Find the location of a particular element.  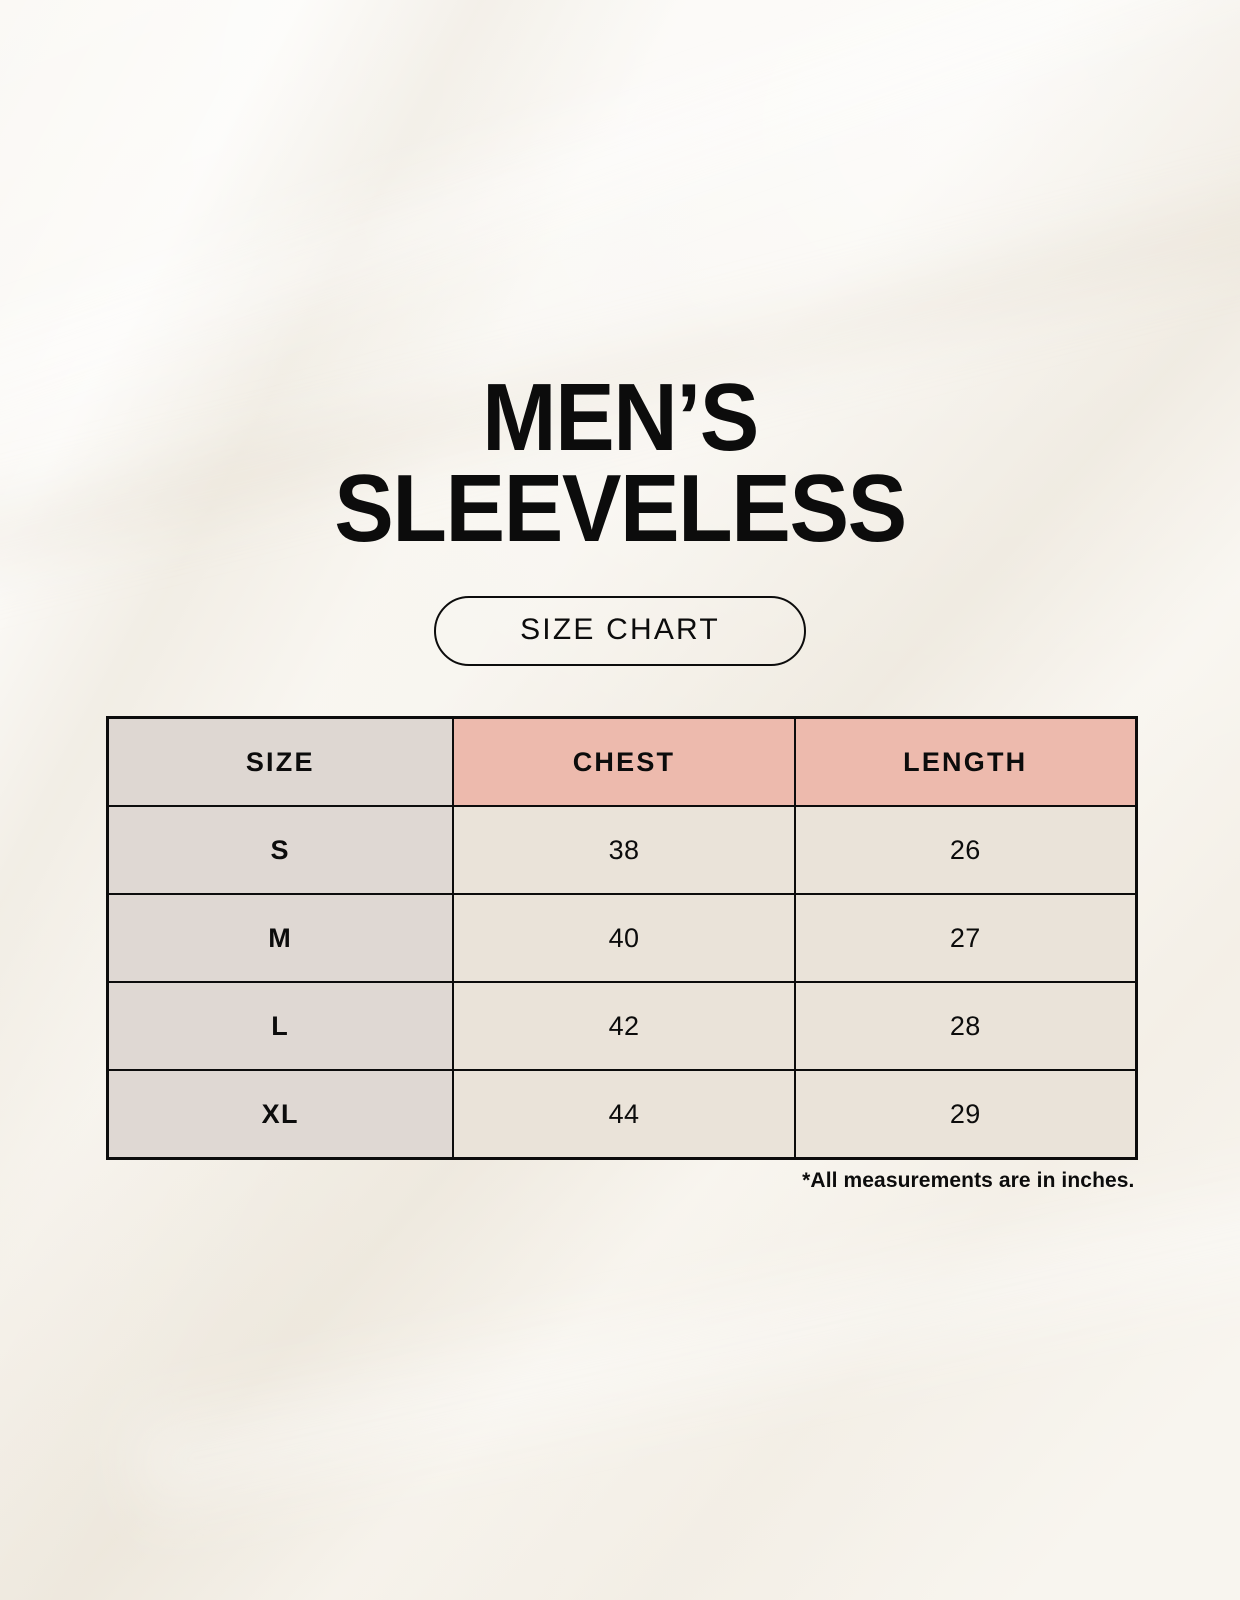

page-title-line-1: MEN’S is located at coordinates (620, 417).